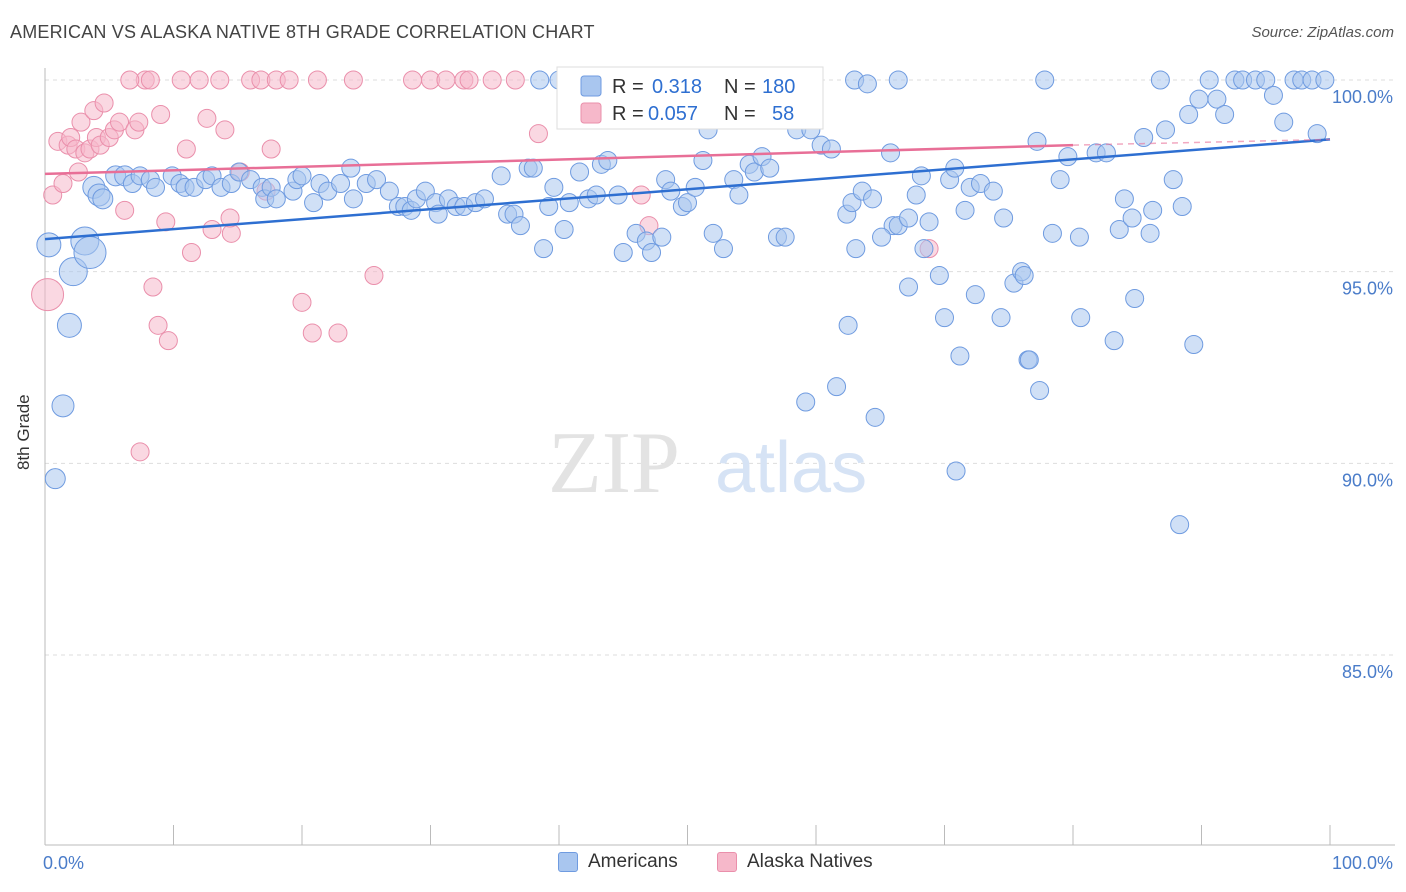 The height and width of the screenshot is (892, 1406). Describe the element at coordinates (591, 86) in the screenshot. I see `legend-swatch-americans` at that location.